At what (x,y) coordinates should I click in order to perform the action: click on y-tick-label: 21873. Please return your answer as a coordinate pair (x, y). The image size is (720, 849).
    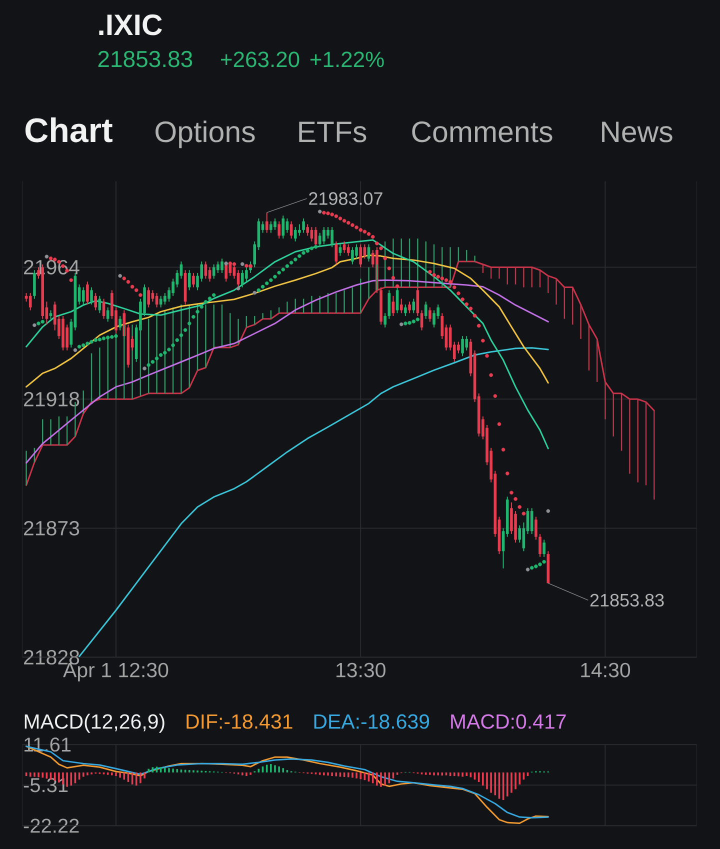
    Looking at the image, I should click on (52, 528).